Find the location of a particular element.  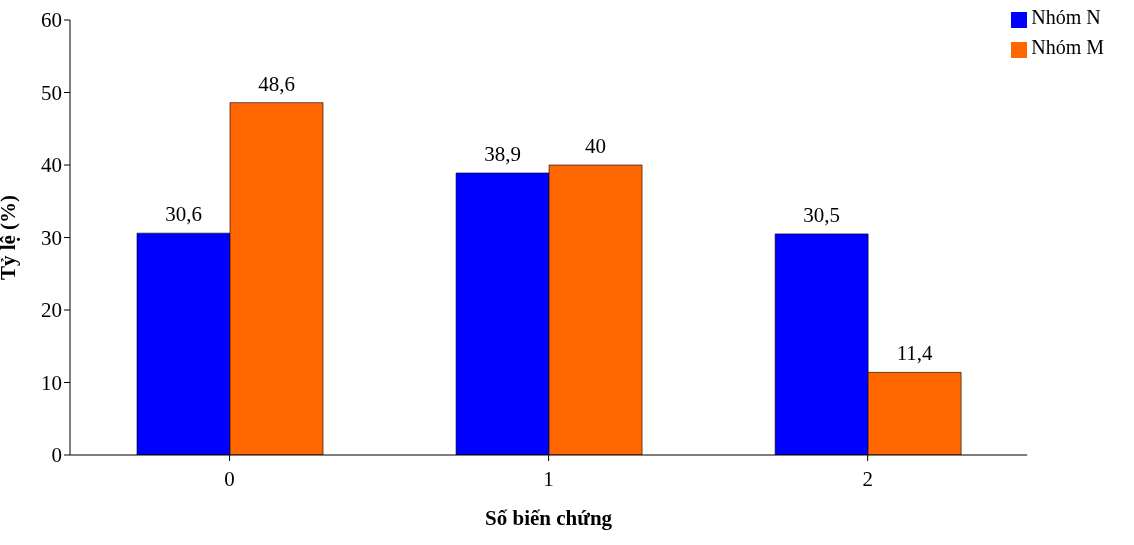

y-tick-label: 10 is located at coordinates (51, 382).